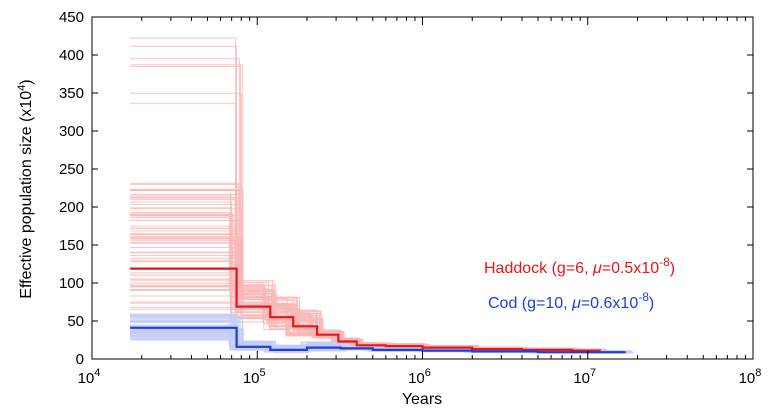  I want to click on series-haddock-line, so click(365, 309).